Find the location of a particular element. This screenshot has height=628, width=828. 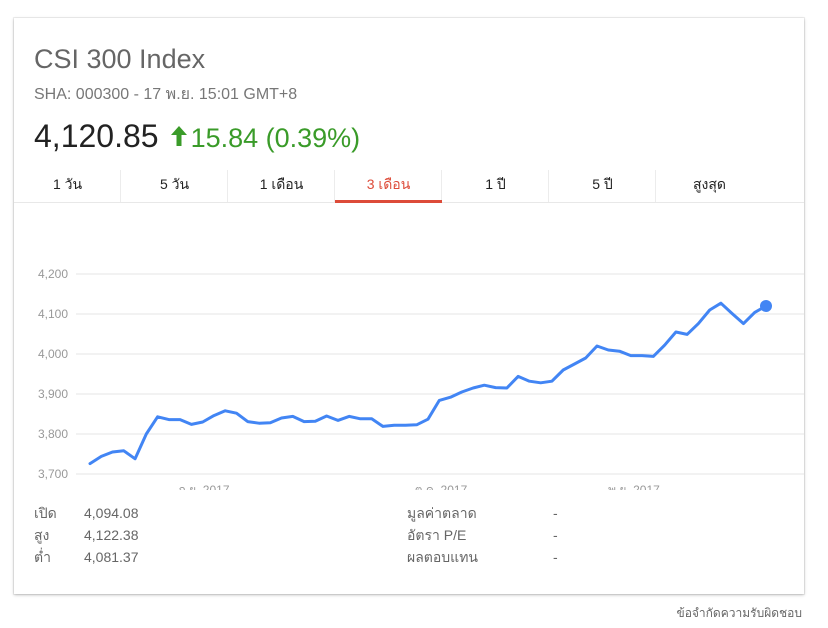

tab-label: 1 ปี is located at coordinates (495, 184).